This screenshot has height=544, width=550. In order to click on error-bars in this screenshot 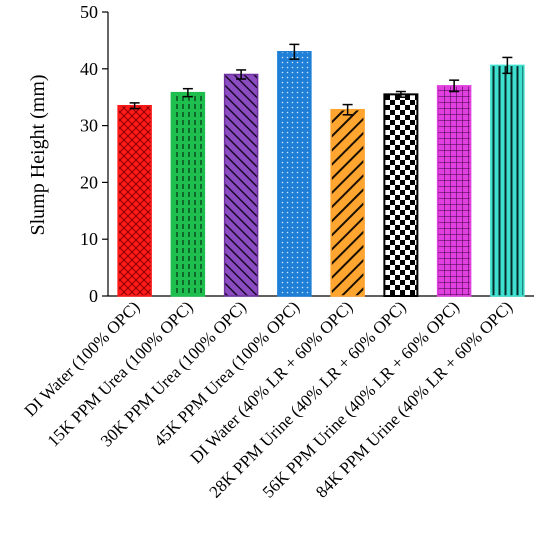, I will do `click(321, 79)`.